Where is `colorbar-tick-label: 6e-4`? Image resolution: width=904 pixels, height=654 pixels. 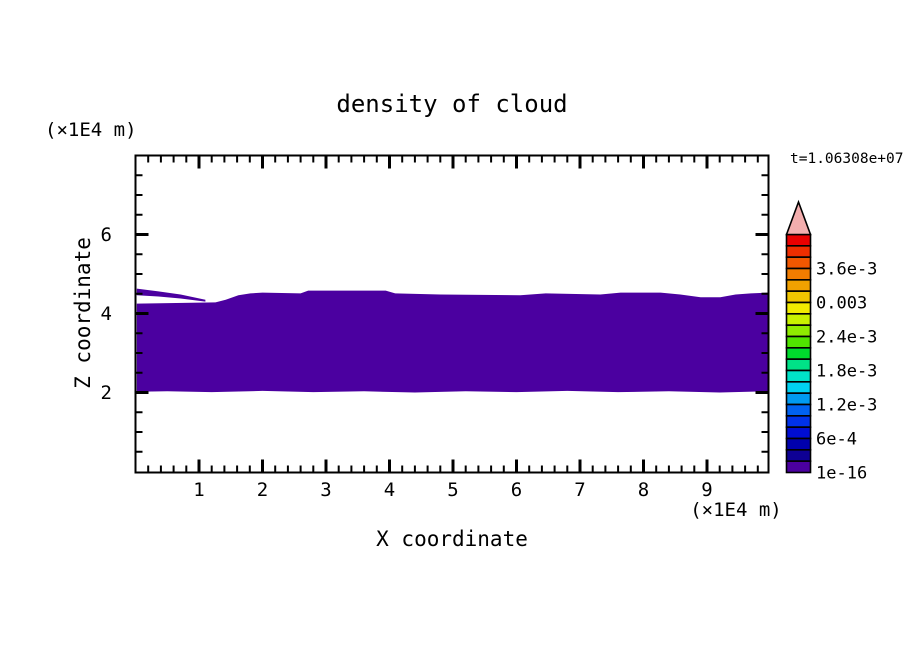 colorbar-tick-label: 6e-4 is located at coordinates (836, 440).